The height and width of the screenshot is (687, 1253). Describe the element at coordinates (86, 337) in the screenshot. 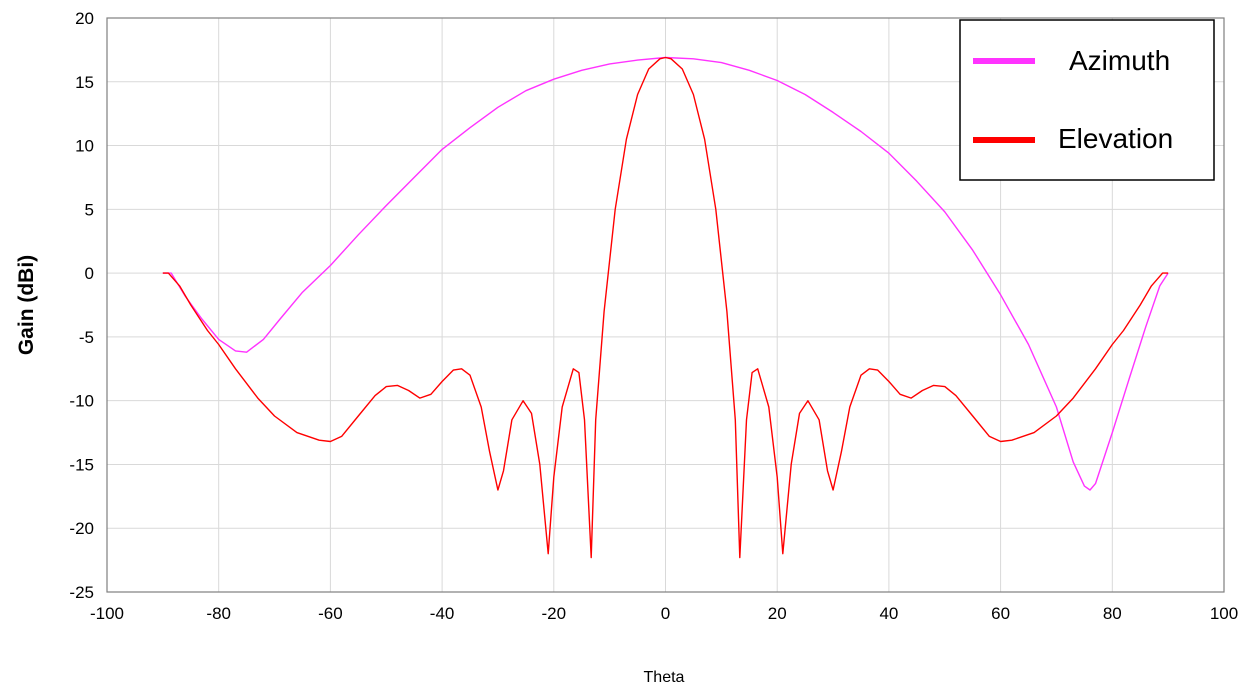

I see `y-tick-label: -5` at that location.